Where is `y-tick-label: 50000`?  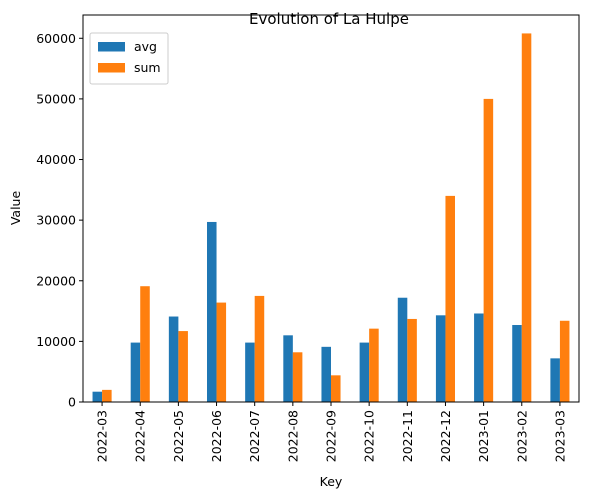
y-tick-label: 50000 is located at coordinates (56, 98).